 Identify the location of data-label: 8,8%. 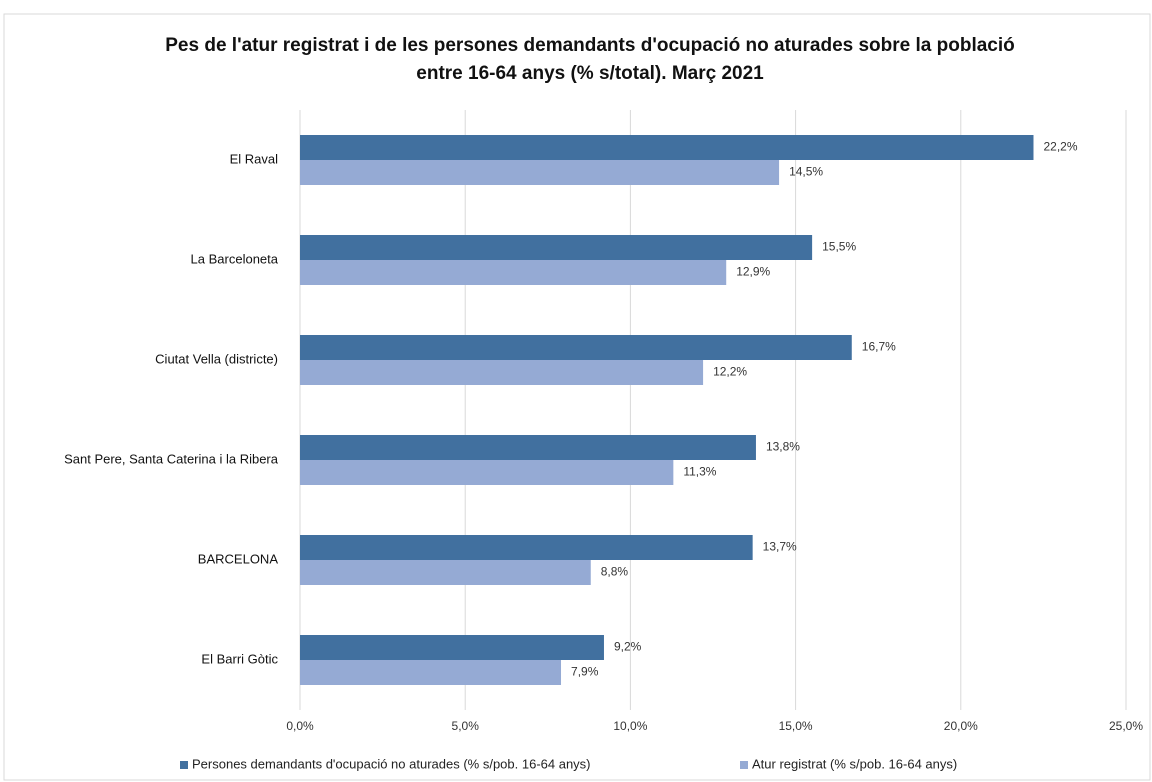
(615, 572).